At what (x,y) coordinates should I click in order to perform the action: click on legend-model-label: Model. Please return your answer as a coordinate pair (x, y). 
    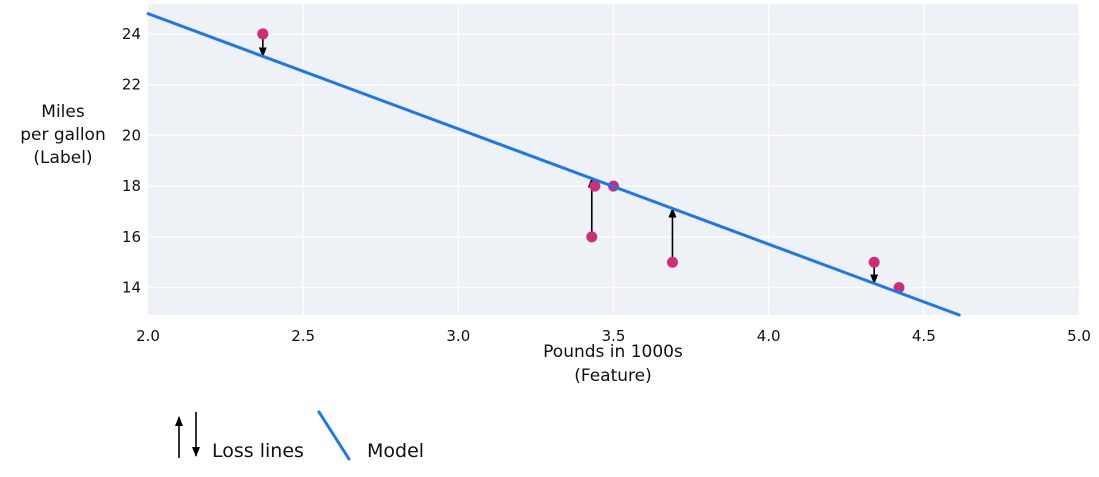
    Looking at the image, I should click on (395, 451).